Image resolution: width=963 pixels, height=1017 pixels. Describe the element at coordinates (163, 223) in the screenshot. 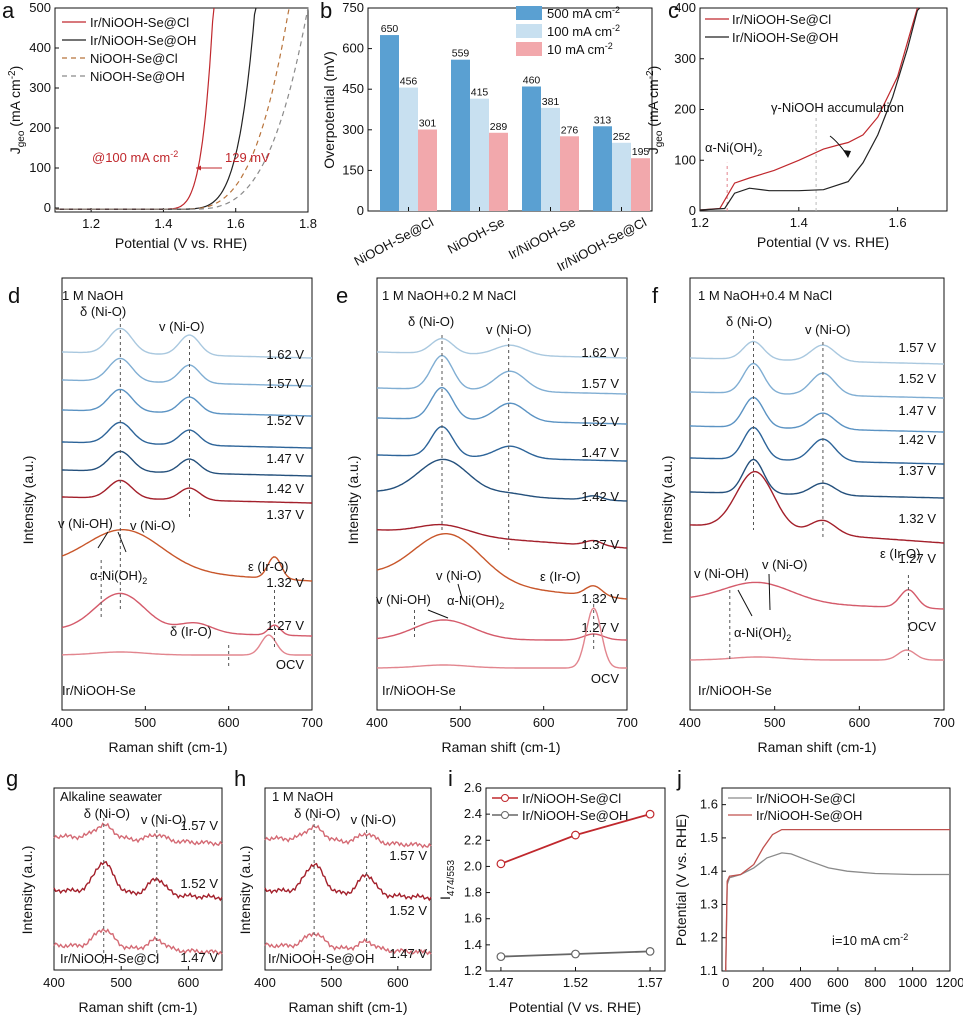

I see `x-tick-label-a-1: 1.4` at that location.